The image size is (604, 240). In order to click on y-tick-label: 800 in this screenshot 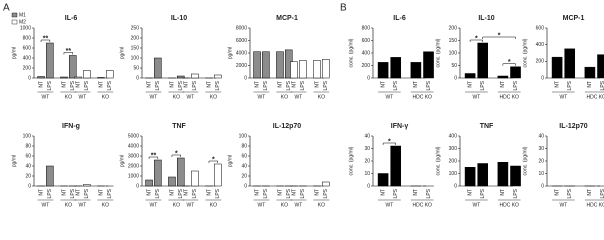, I will do `click(27, 38)`.